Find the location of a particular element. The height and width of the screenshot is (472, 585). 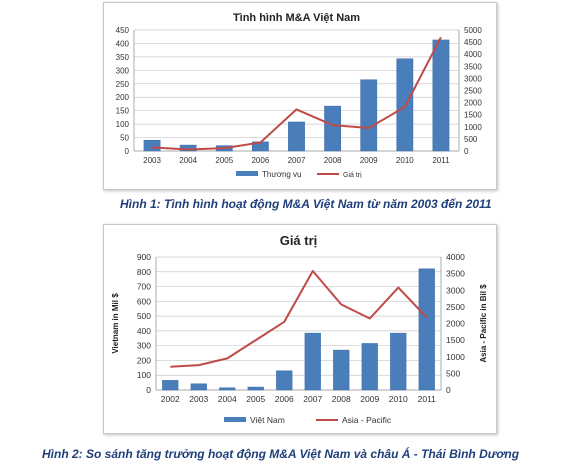

y-left-tick-label: 900 is located at coordinates (144, 257).